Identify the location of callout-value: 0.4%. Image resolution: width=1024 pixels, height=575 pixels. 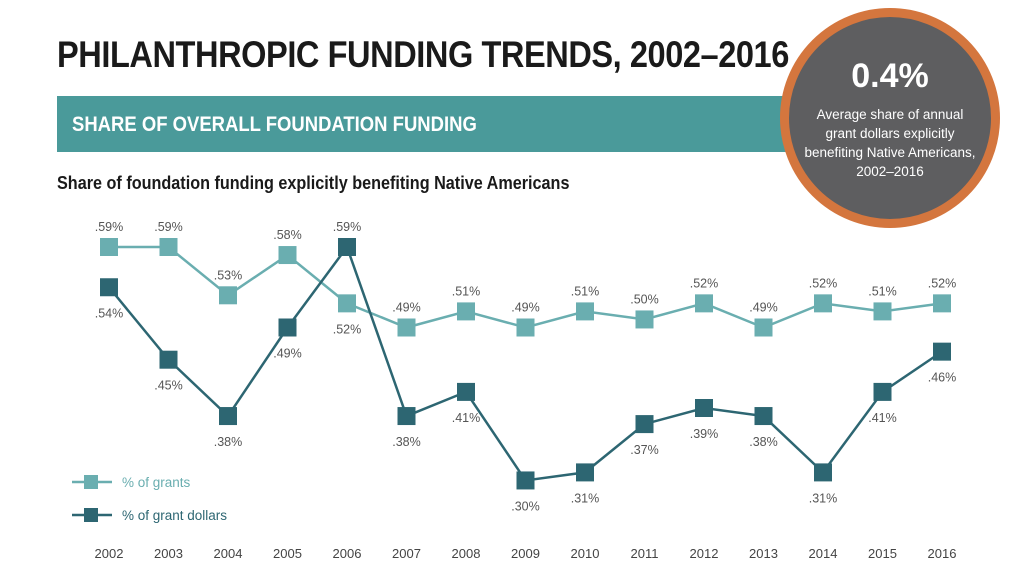
(890, 76).